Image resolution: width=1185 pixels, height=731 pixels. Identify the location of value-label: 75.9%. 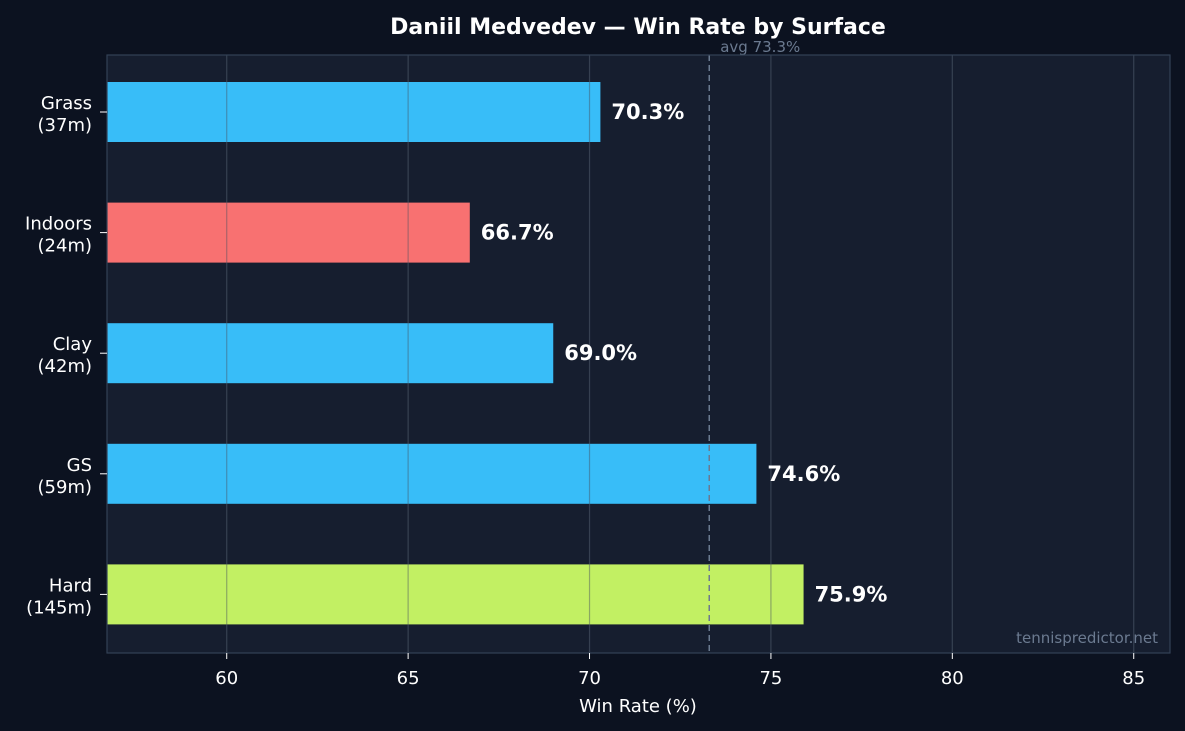
(851, 594).